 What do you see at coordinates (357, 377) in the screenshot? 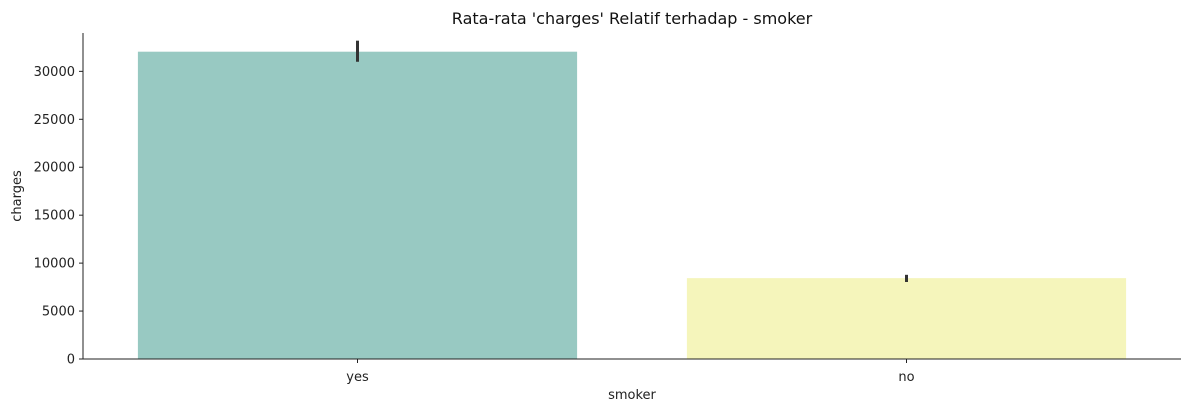
I see `x-tick-label-yes: yes` at bounding box center [357, 377].